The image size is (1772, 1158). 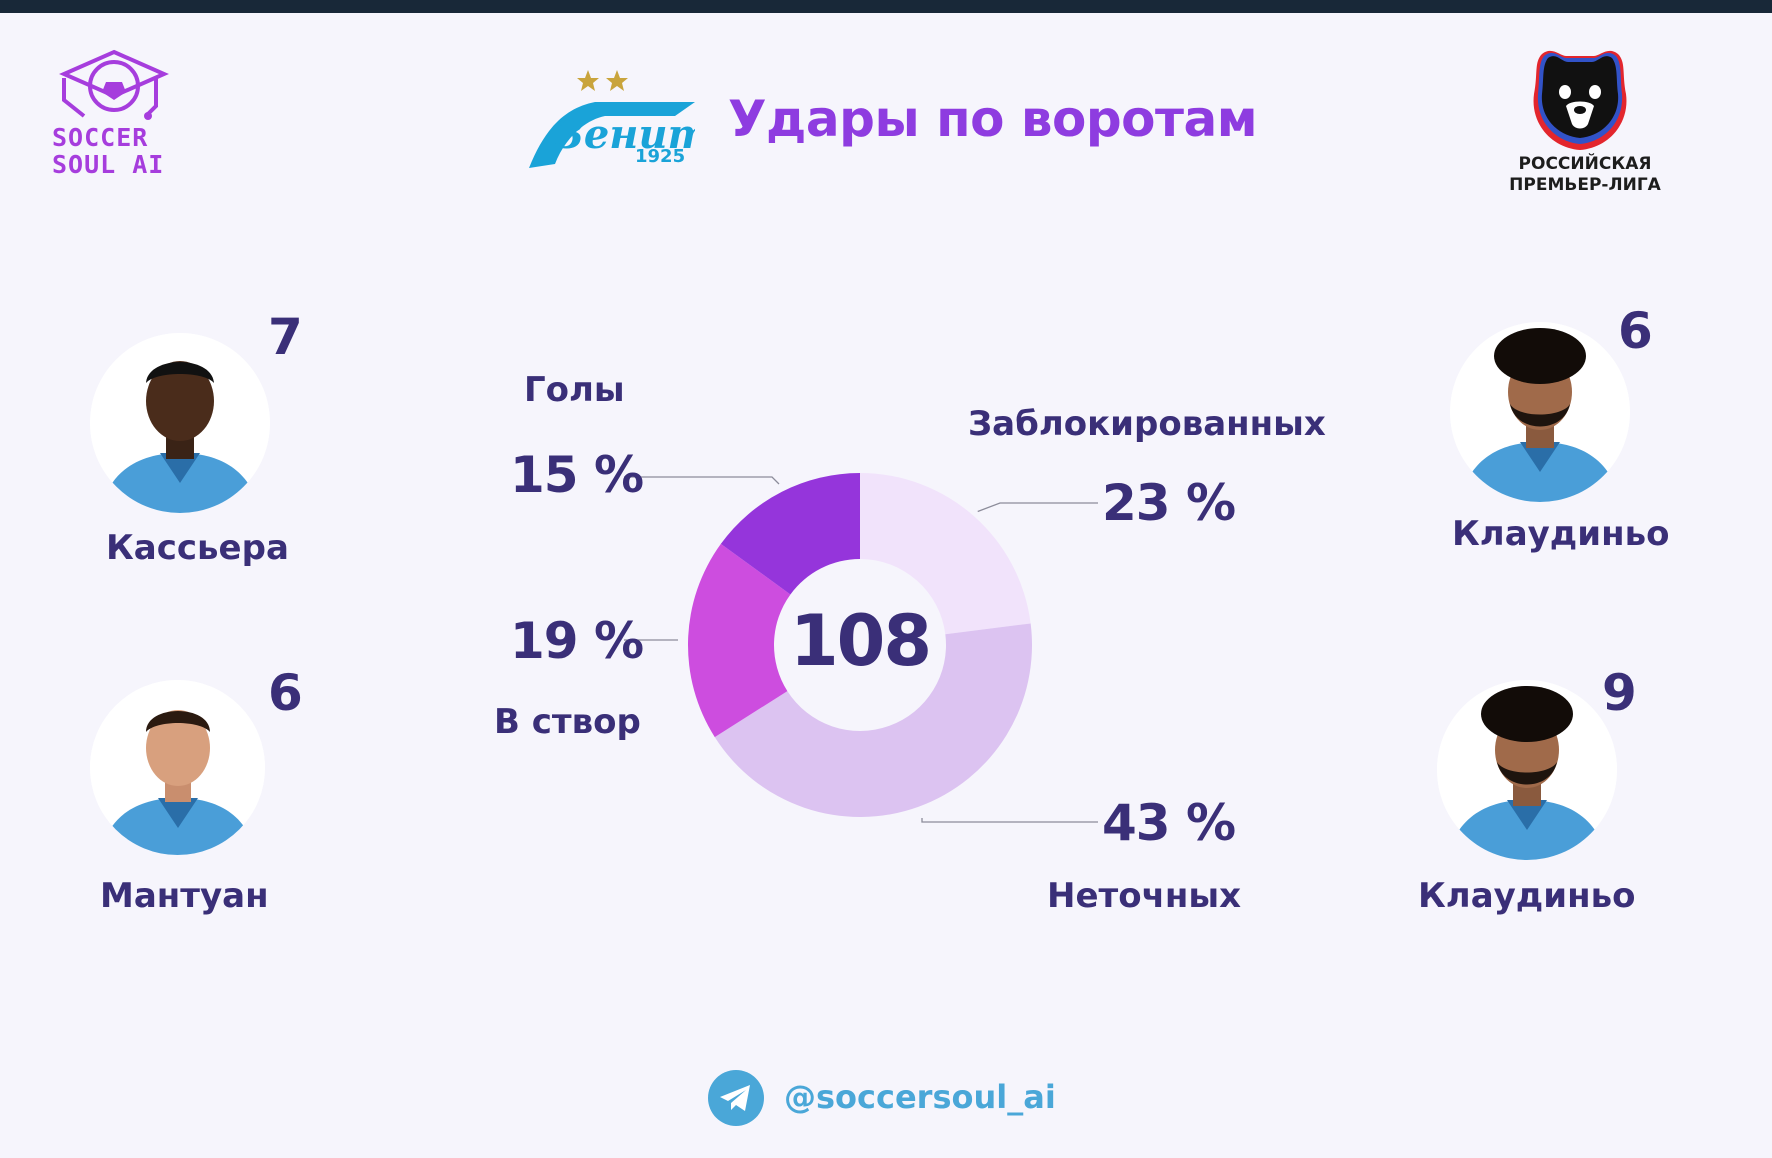 I want to click on soccer-soul-logo-text: SOCCER SOUL AI, so click(x=108, y=151).